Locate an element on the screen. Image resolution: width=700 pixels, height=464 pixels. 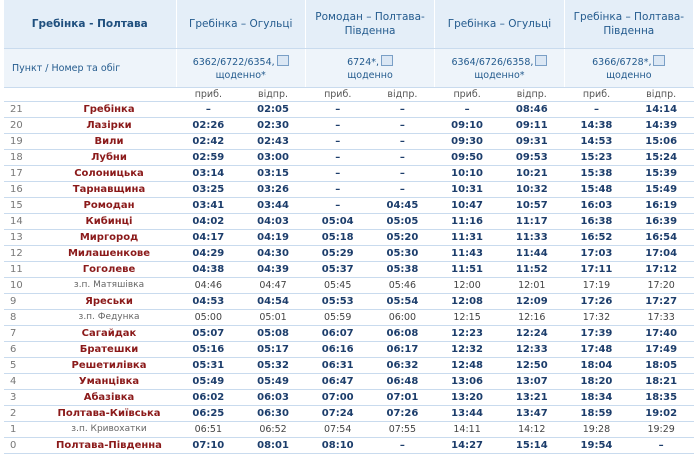
time: 07:55 is located at coordinates (402, 429).